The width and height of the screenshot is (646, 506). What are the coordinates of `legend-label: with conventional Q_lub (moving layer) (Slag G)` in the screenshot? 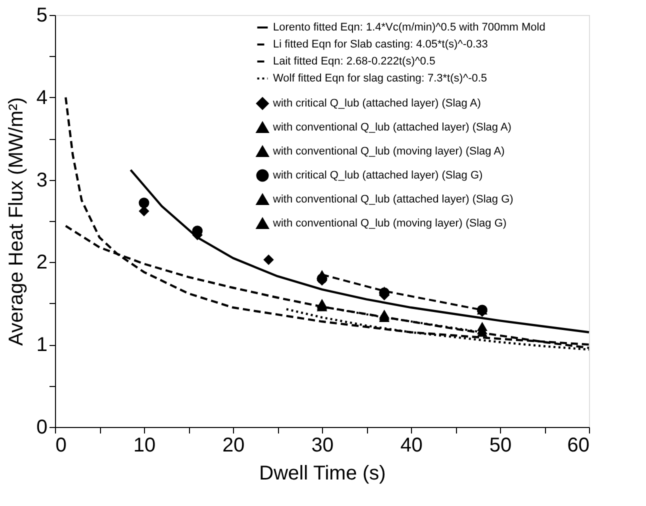 It's located at (389, 224).